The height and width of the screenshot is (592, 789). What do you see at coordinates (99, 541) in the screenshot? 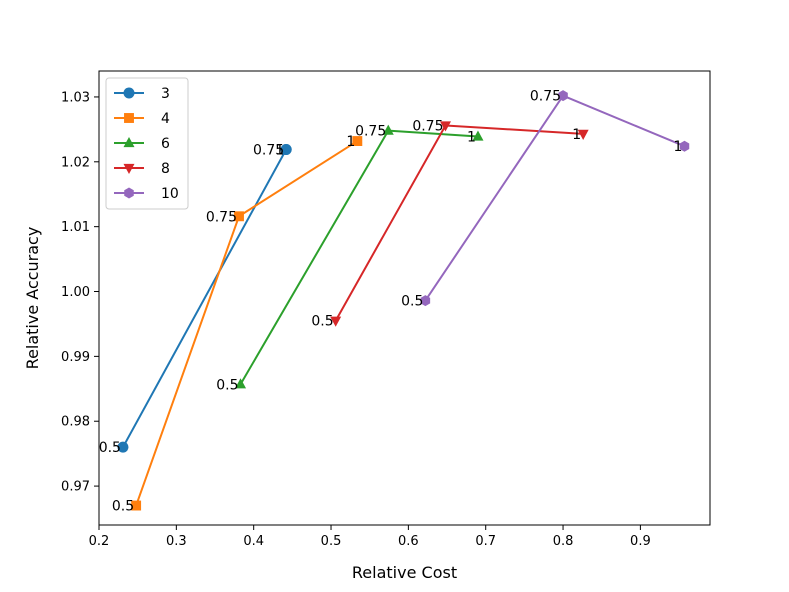
I see `x-tick-label: 0.2` at bounding box center [99, 541].